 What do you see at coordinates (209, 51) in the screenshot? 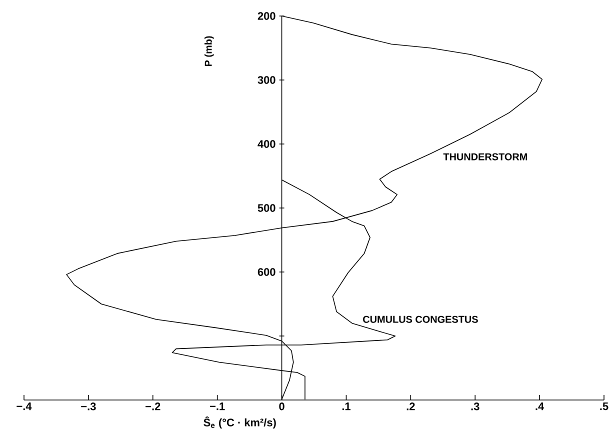
I see `y-axis-title: P (mb)` at bounding box center [209, 51].